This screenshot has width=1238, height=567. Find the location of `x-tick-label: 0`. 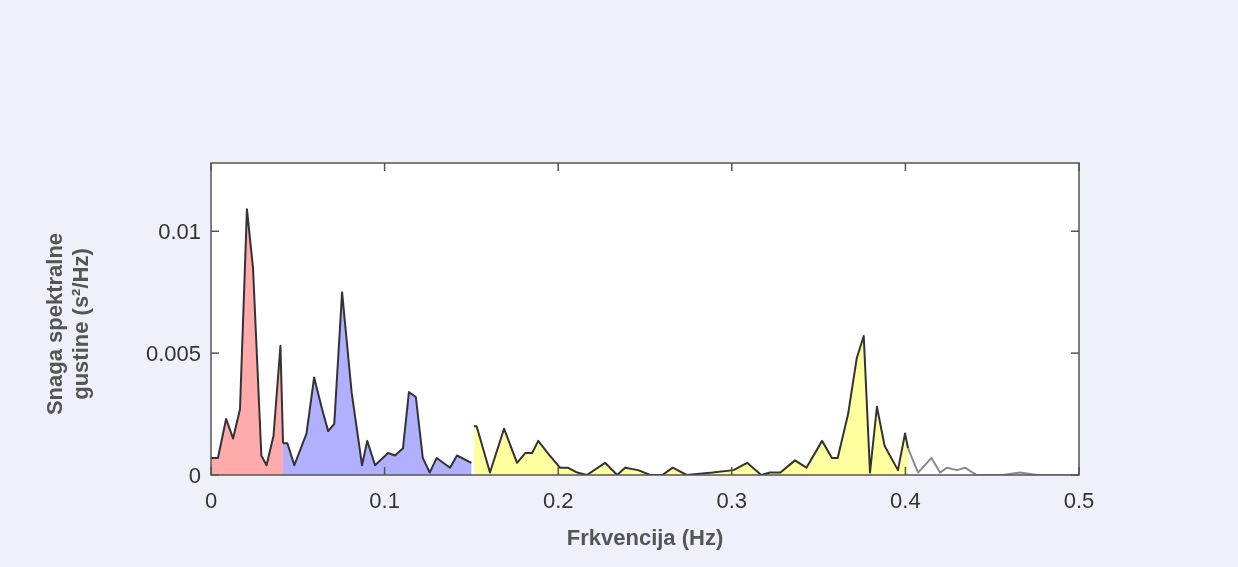

x-tick-label: 0 is located at coordinates (211, 500).